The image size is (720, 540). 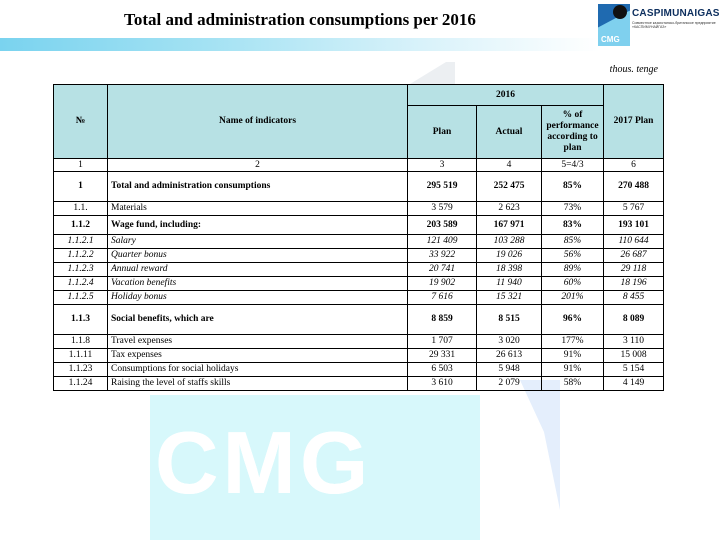 I want to click on cell-plan: 3 579, so click(x=442, y=208).